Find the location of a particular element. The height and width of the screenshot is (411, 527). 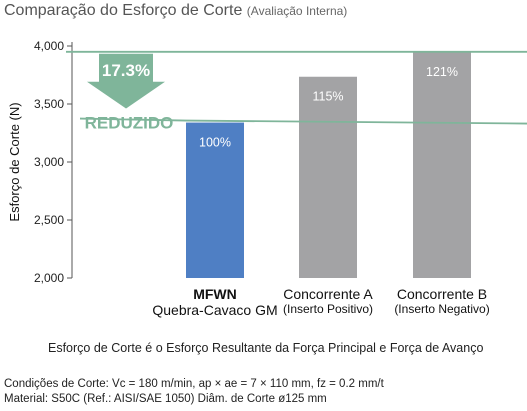

category-label: Concorrente B (Inserto Negativo) is located at coordinates (442, 301).